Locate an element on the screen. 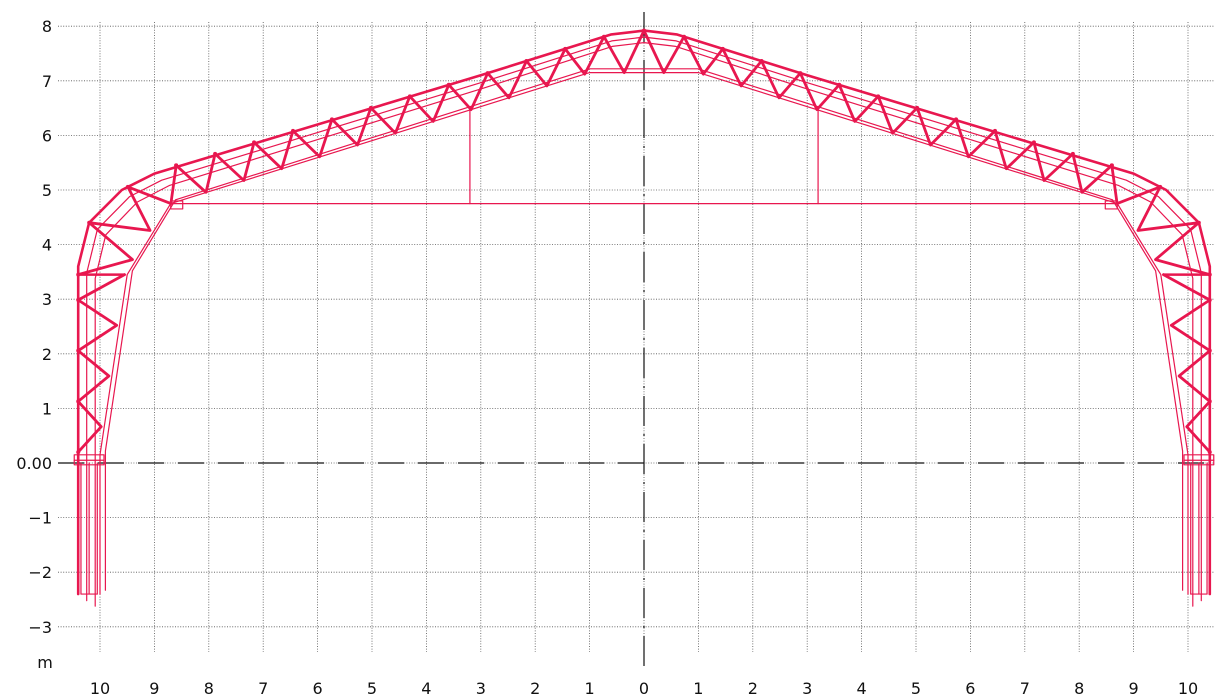  y-tick-label: −1 is located at coordinates (40, 518).